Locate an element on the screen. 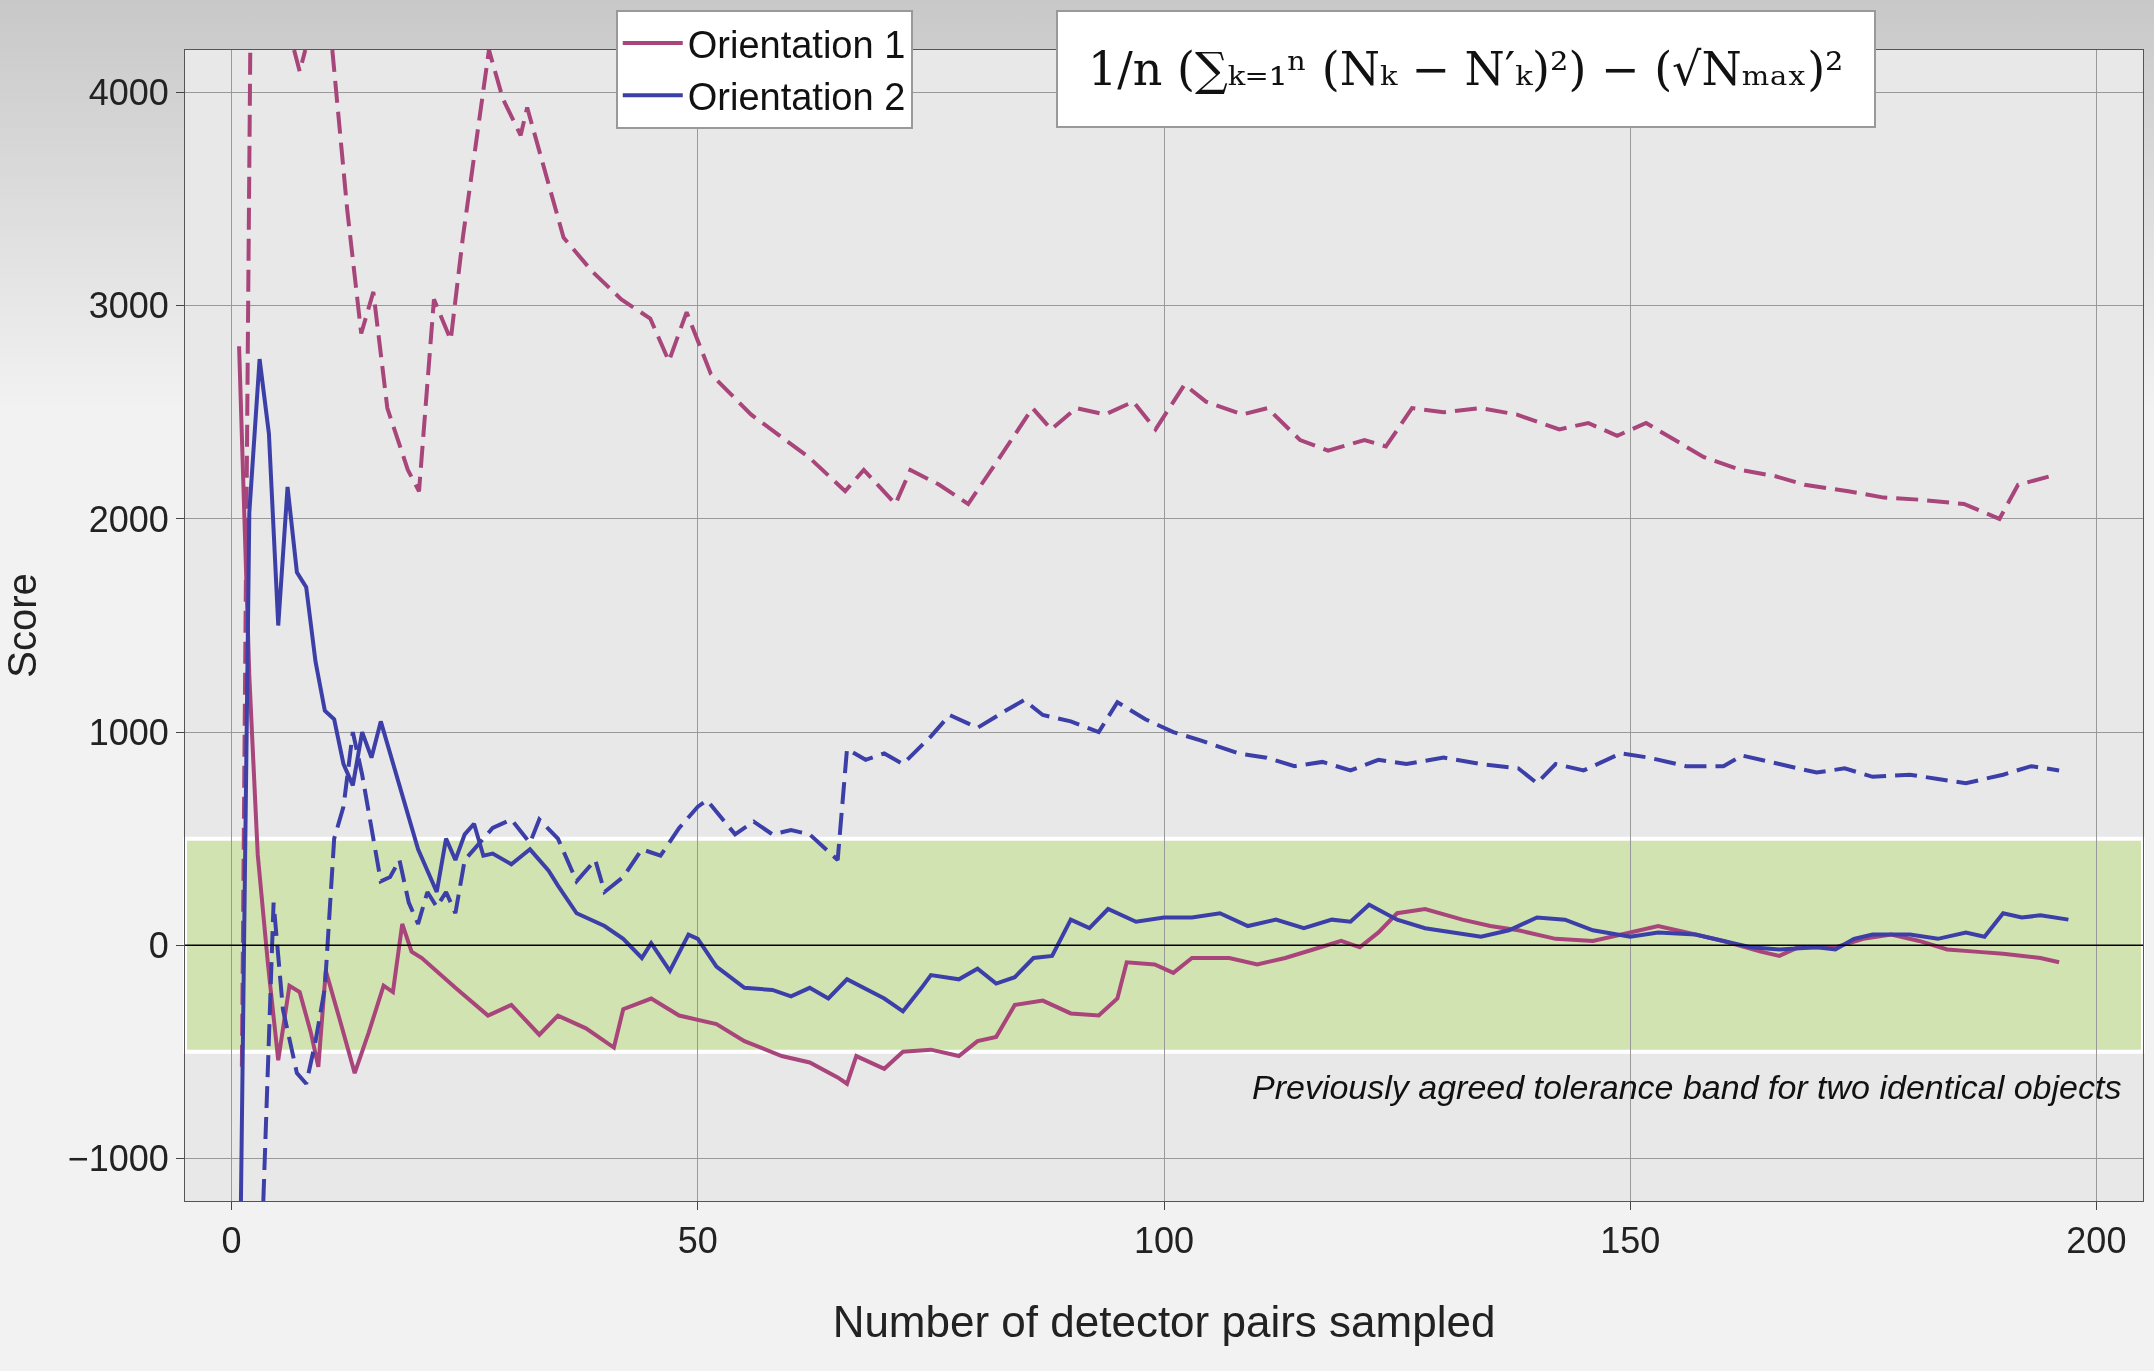  y-axis-title: Score is located at coordinates (22, 625).